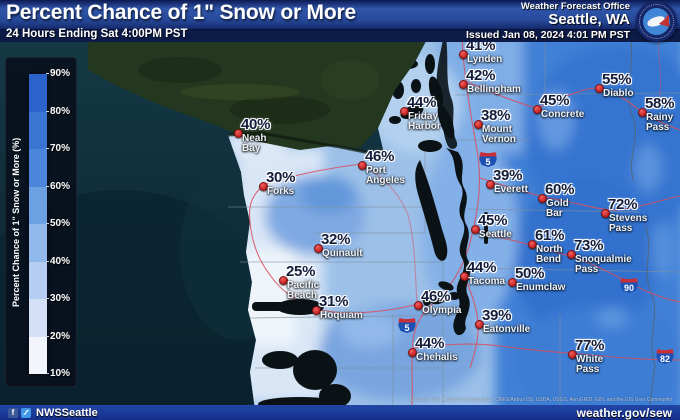 The width and height of the screenshot is (680, 420). What do you see at coordinates (67, 412) in the screenshot?
I see `social-handle: NWSSeattle` at bounding box center [67, 412].